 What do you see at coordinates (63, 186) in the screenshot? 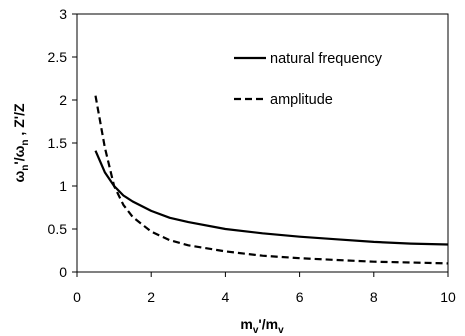
I see `y-tick-label: 1` at bounding box center [63, 186].